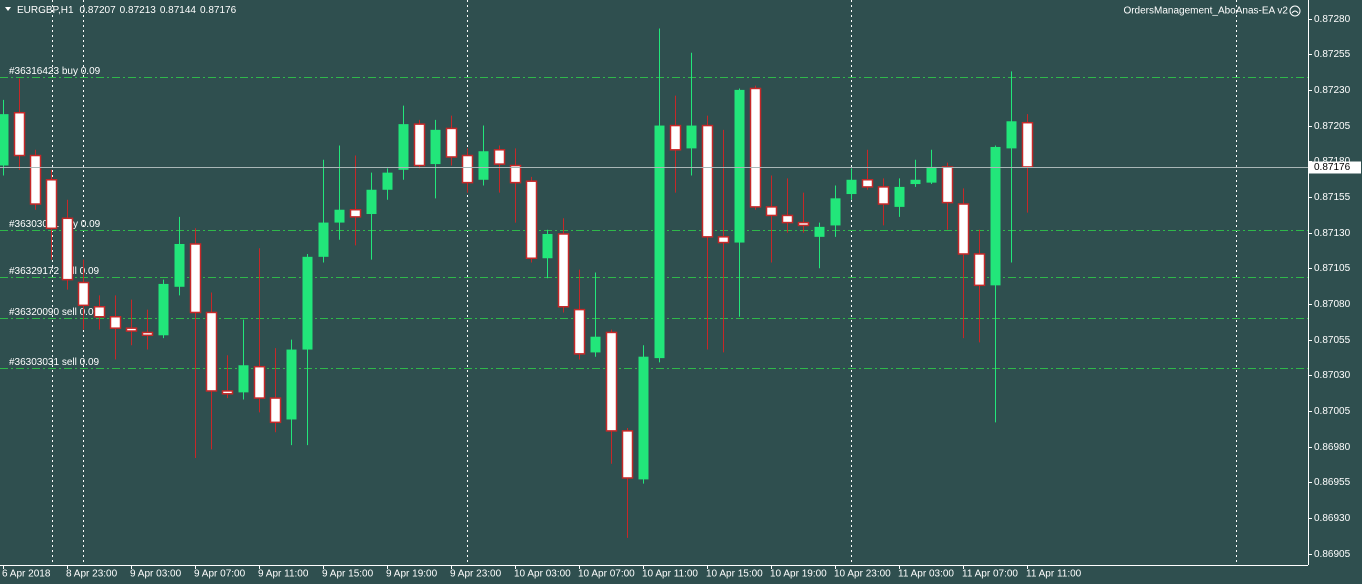  I want to click on y-tick-label: 0.86905, so click(1332, 554).